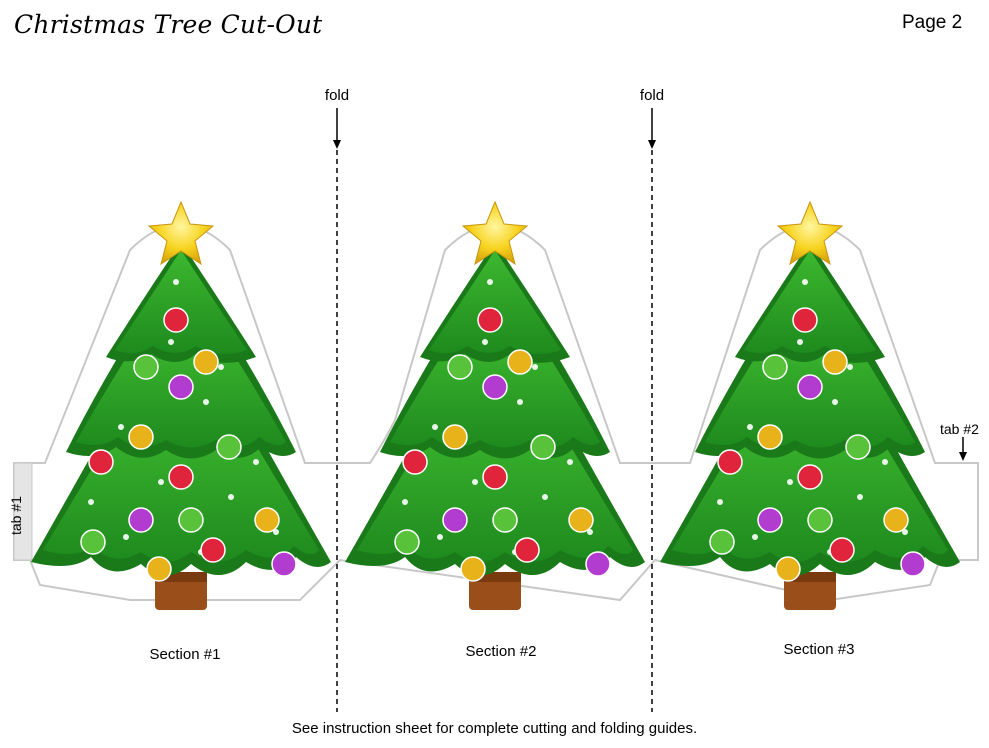  Describe the element at coordinates (932, 22) in the screenshot. I see `page-number: Page 2` at that location.